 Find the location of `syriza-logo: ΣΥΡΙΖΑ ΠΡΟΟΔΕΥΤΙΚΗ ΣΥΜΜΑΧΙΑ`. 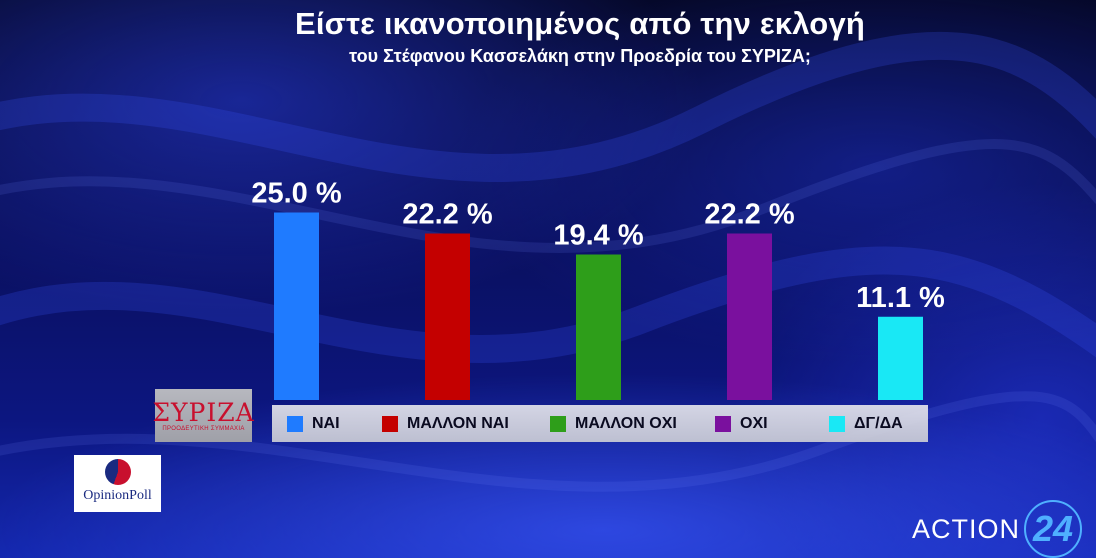

syriza-logo: ΣΥΡΙΖΑ ΠΡΟΟΔΕΥΤΙΚΗ ΣΥΜΜΑΧΙΑ is located at coordinates (203, 415).